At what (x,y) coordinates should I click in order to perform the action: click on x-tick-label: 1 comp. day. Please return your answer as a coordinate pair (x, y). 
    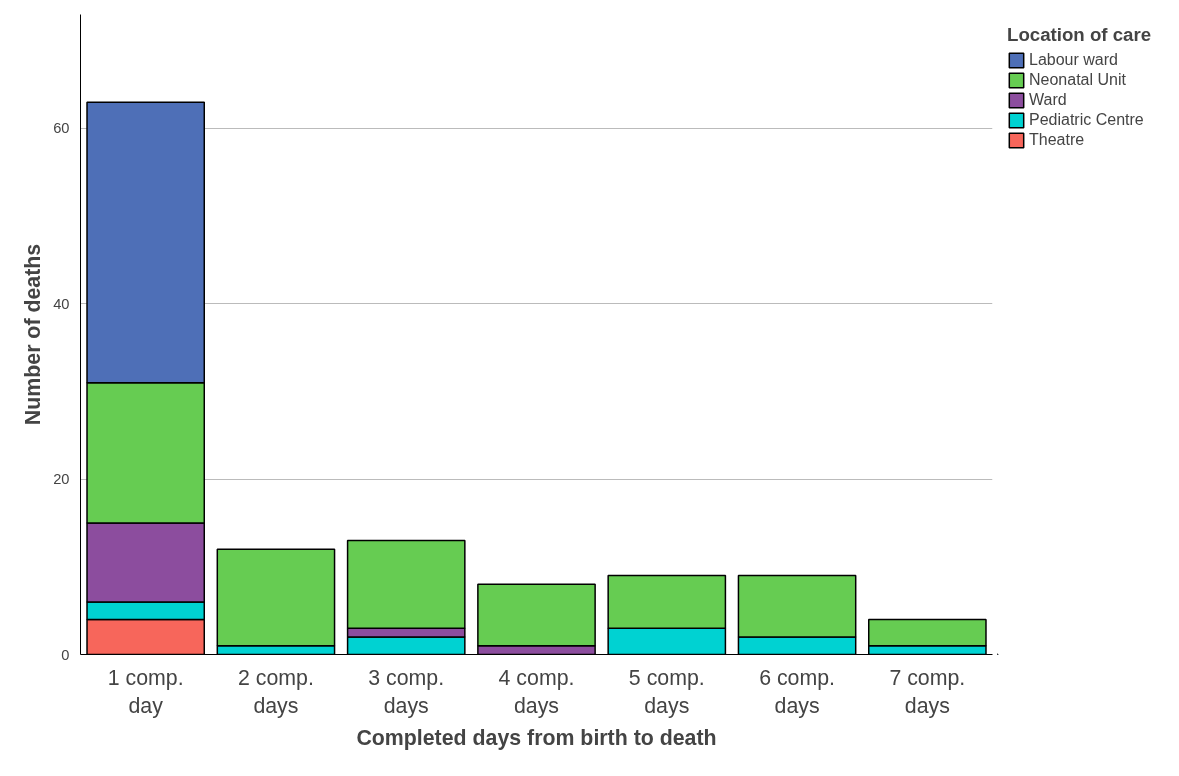
    Looking at the image, I should click on (145, 692).